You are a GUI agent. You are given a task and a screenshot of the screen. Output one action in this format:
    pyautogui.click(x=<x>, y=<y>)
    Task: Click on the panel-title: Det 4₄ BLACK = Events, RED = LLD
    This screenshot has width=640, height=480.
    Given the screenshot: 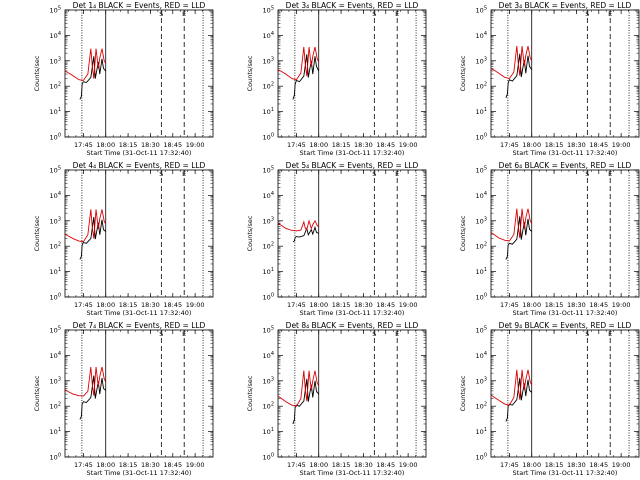 What is the action you would take?
    pyautogui.click(x=139, y=165)
    